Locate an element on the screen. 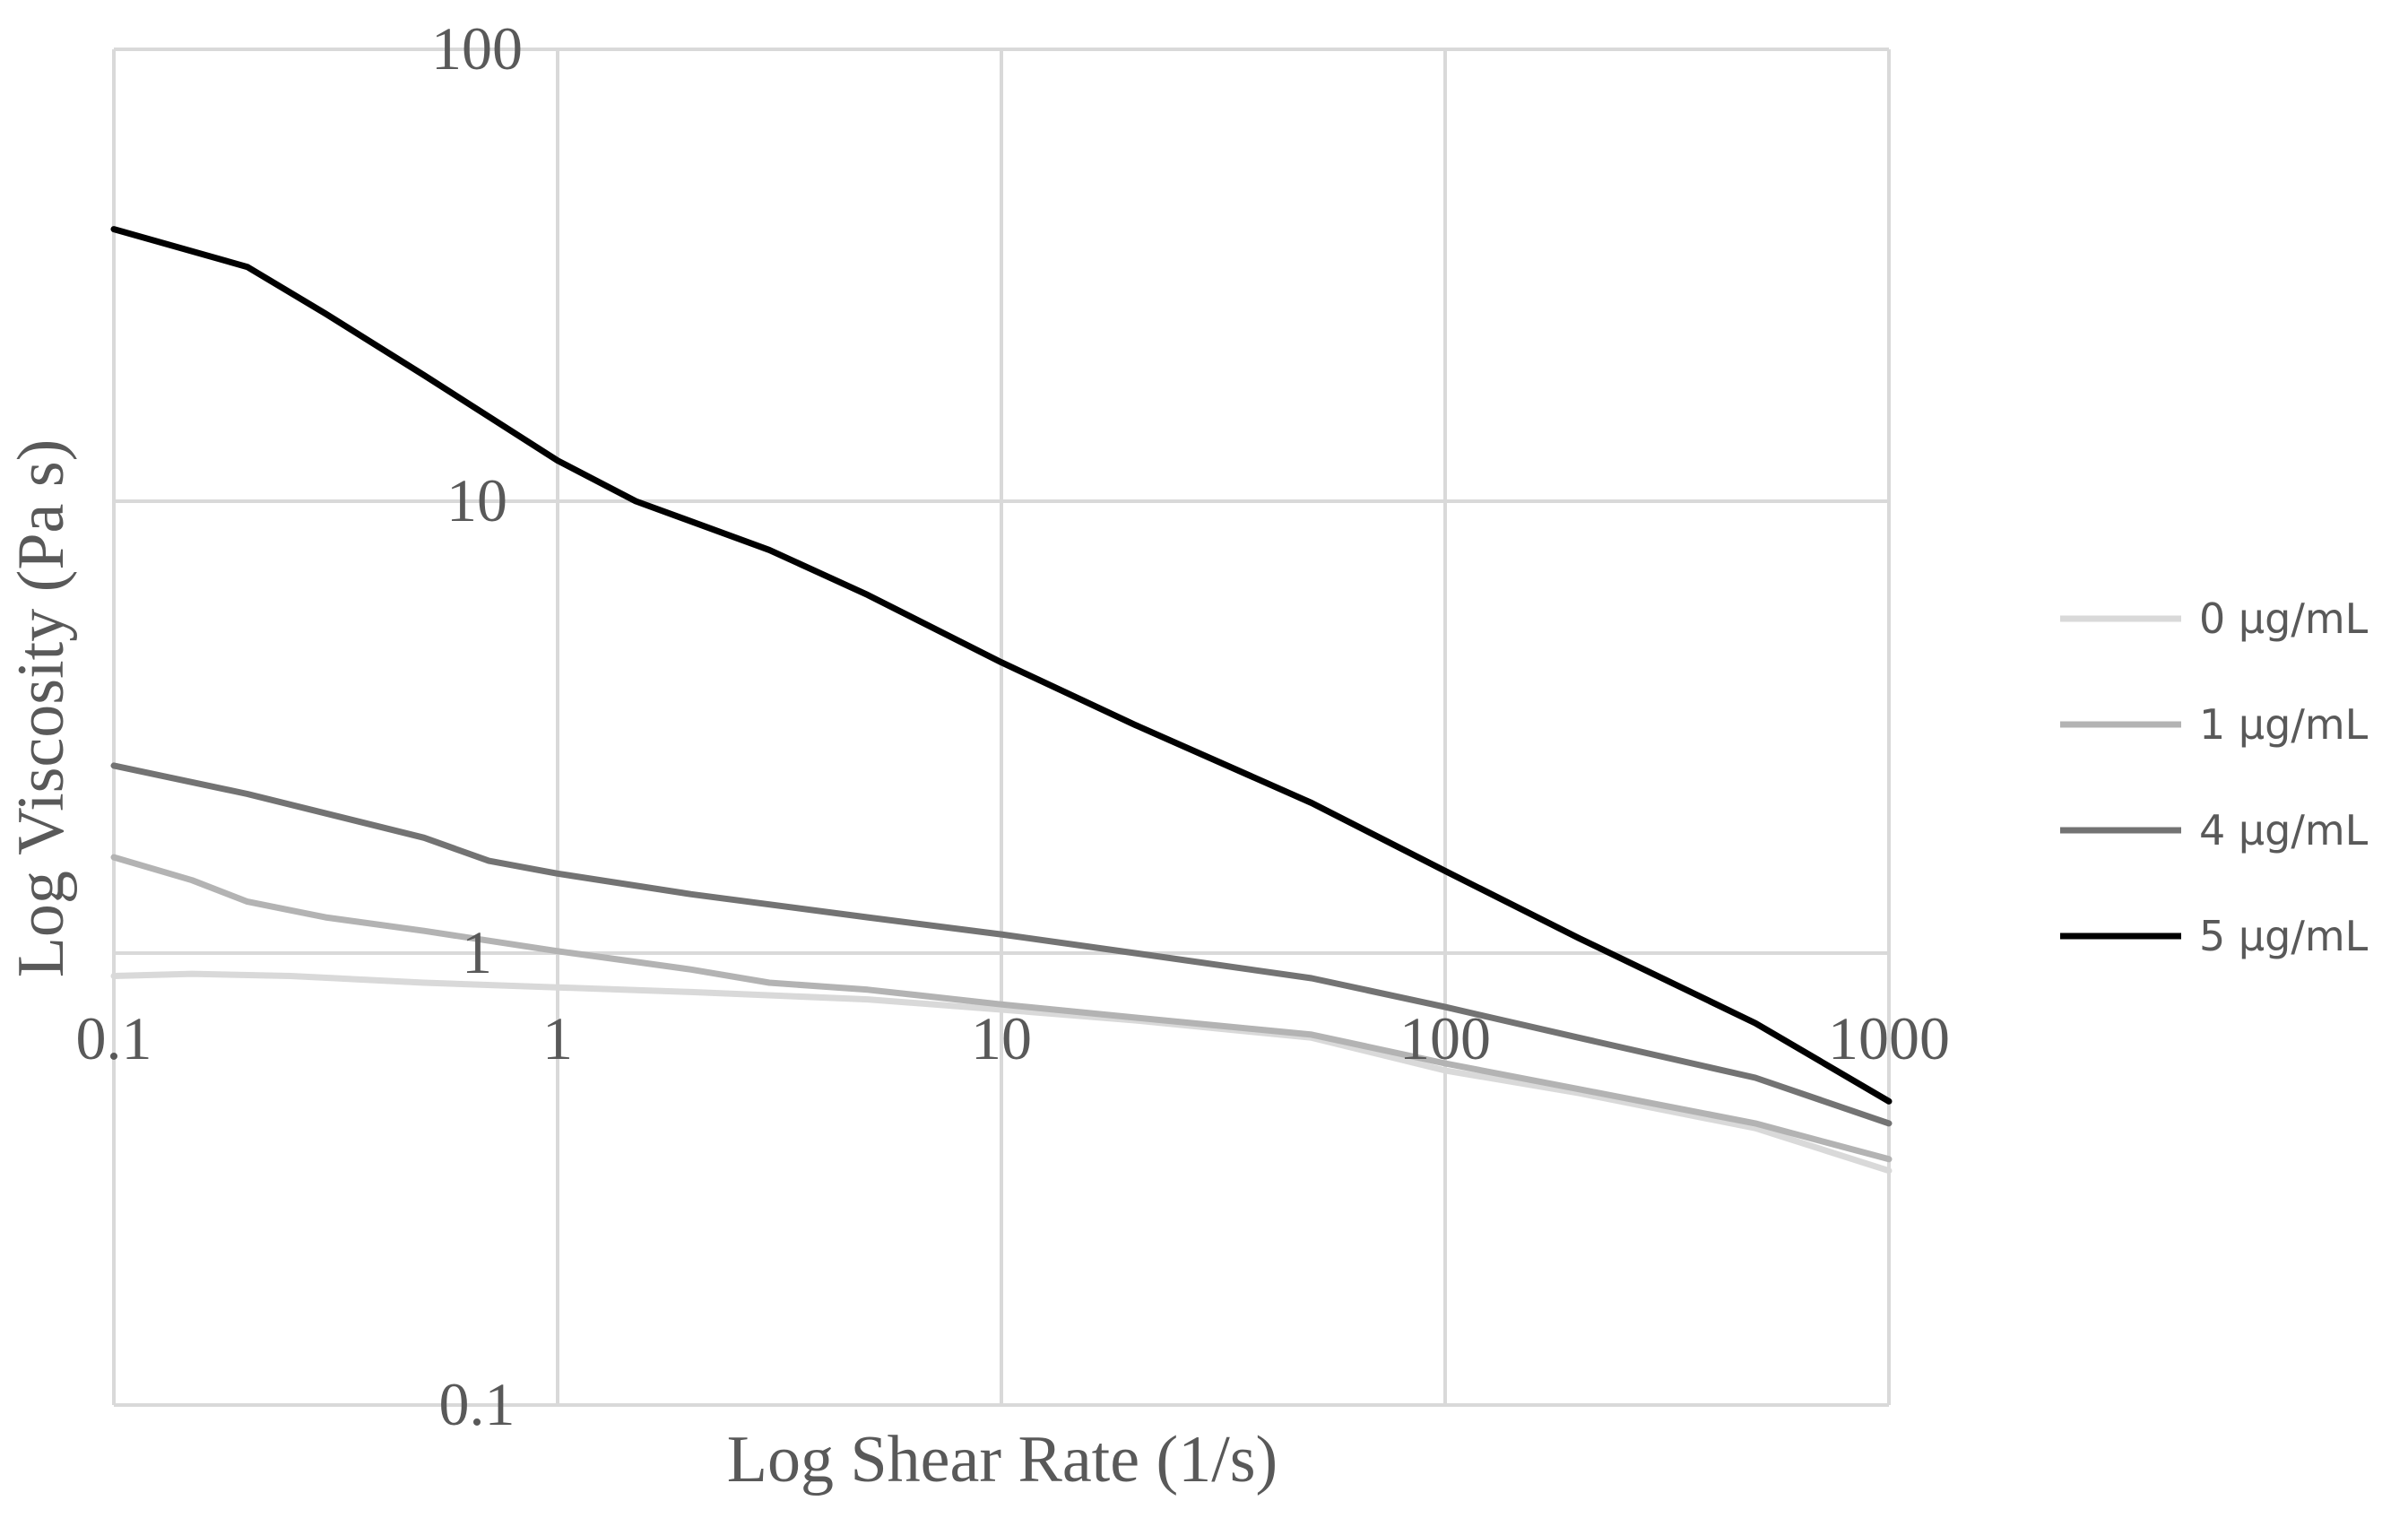 The width and height of the screenshot is (2408, 1518). x-tick-label: 1 is located at coordinates (557, 1038).